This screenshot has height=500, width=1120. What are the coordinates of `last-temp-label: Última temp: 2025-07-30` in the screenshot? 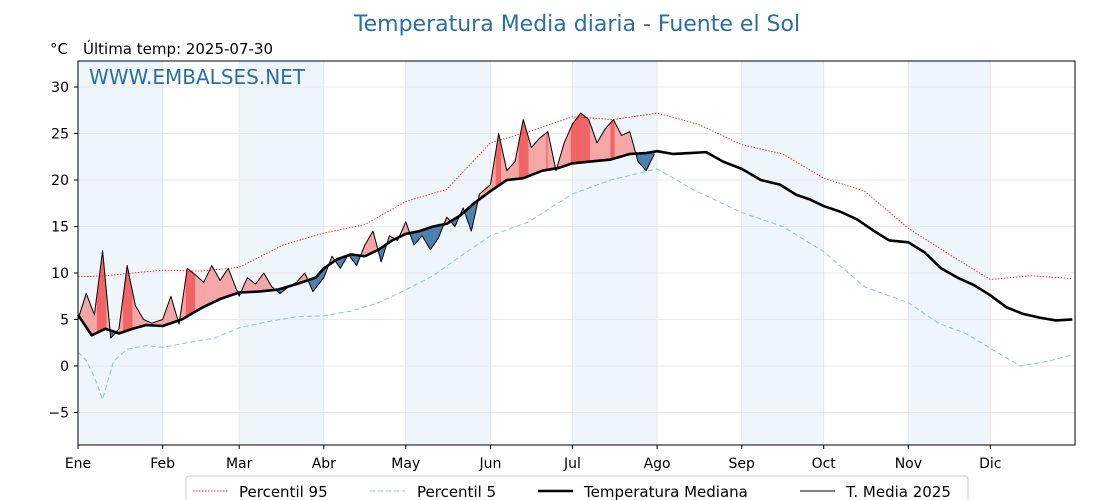 It's located at (178, 48).